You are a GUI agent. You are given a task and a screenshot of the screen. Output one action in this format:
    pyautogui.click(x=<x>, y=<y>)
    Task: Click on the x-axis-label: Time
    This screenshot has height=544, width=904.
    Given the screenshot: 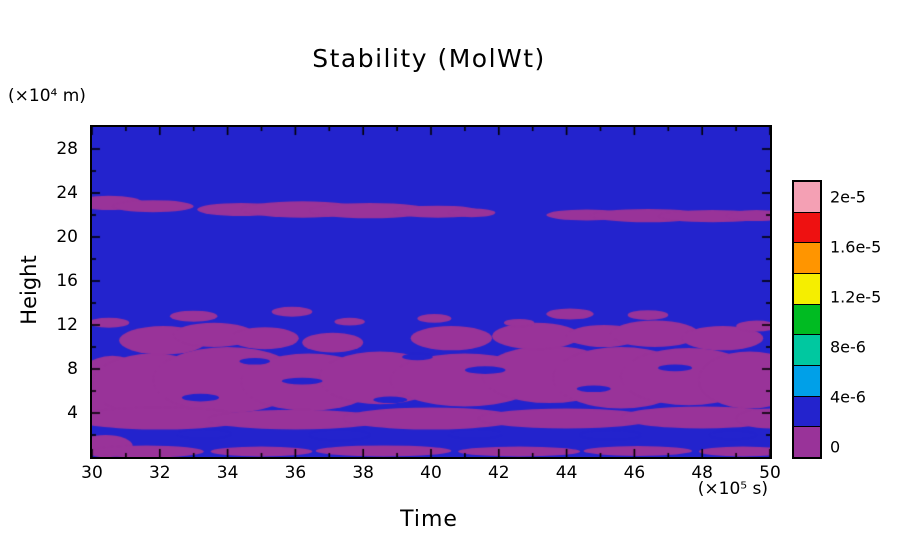 What is the action you would take?
    pyautogui.click(x=429, y=519)
    